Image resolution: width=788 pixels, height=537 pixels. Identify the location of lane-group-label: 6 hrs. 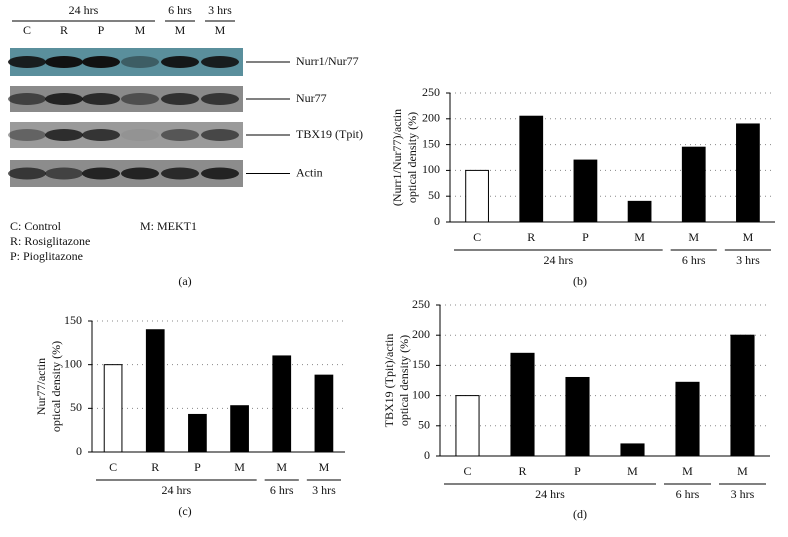
(180, 10).